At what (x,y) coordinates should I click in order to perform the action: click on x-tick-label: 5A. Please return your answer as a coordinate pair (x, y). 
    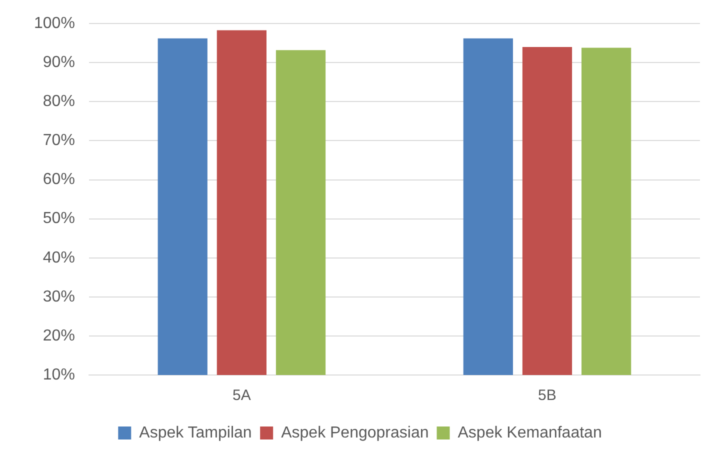
    Looking at the image, I should click on (241, 395).